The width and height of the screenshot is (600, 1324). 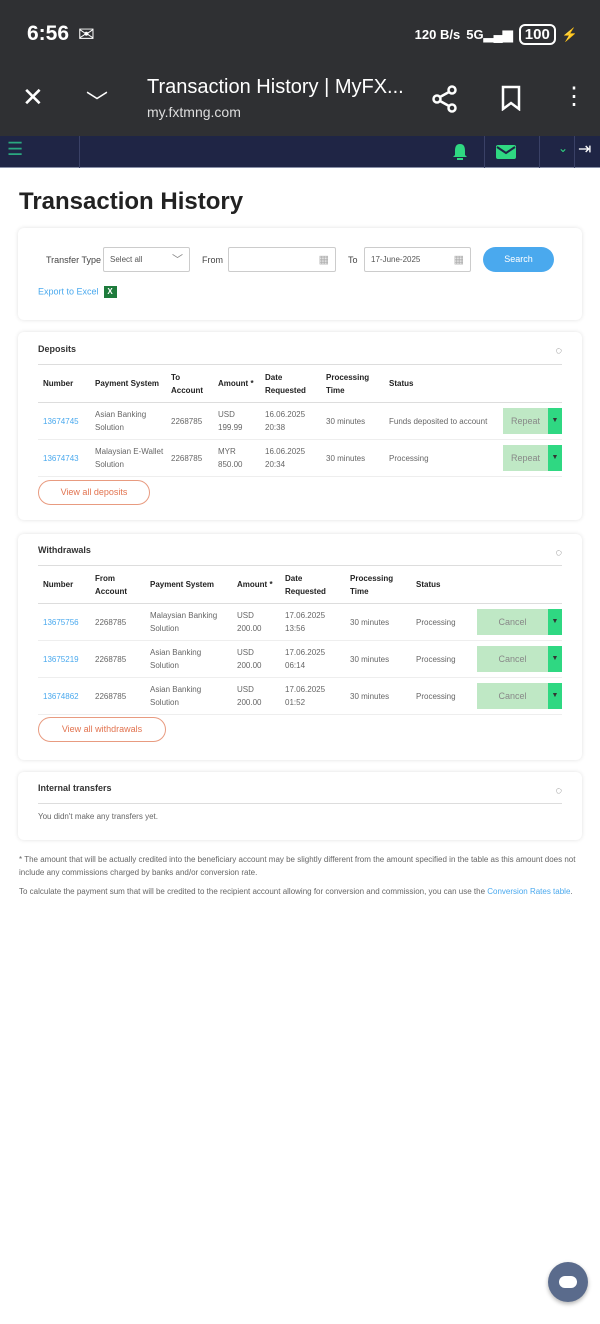 What do you see at coordinates (64, 421) in the screenshot?
I see `deposit-number-link: 13674745` at bounding box center [64, 421].